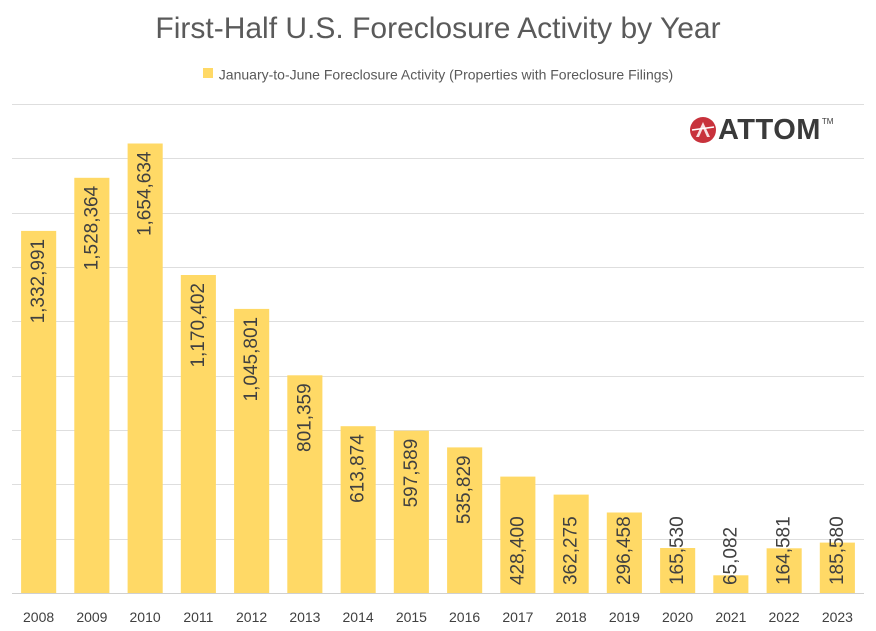 The height and width of the screenshot is (631, 876). Describe the element at coordinates (517, 550) in the screenshot. I see `bar-value-label: 428,400` at that location.